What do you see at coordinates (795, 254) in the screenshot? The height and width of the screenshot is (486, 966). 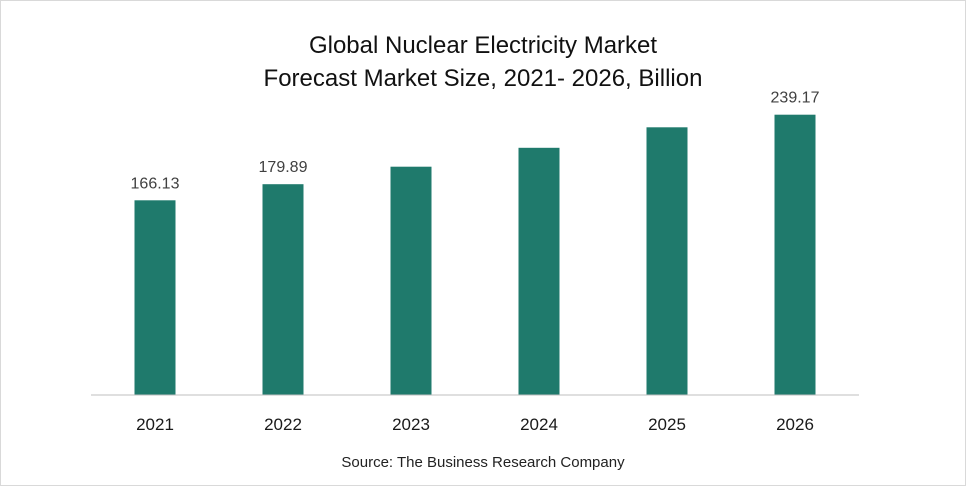 I see `bar-2026` at bounding box center [795, 254].